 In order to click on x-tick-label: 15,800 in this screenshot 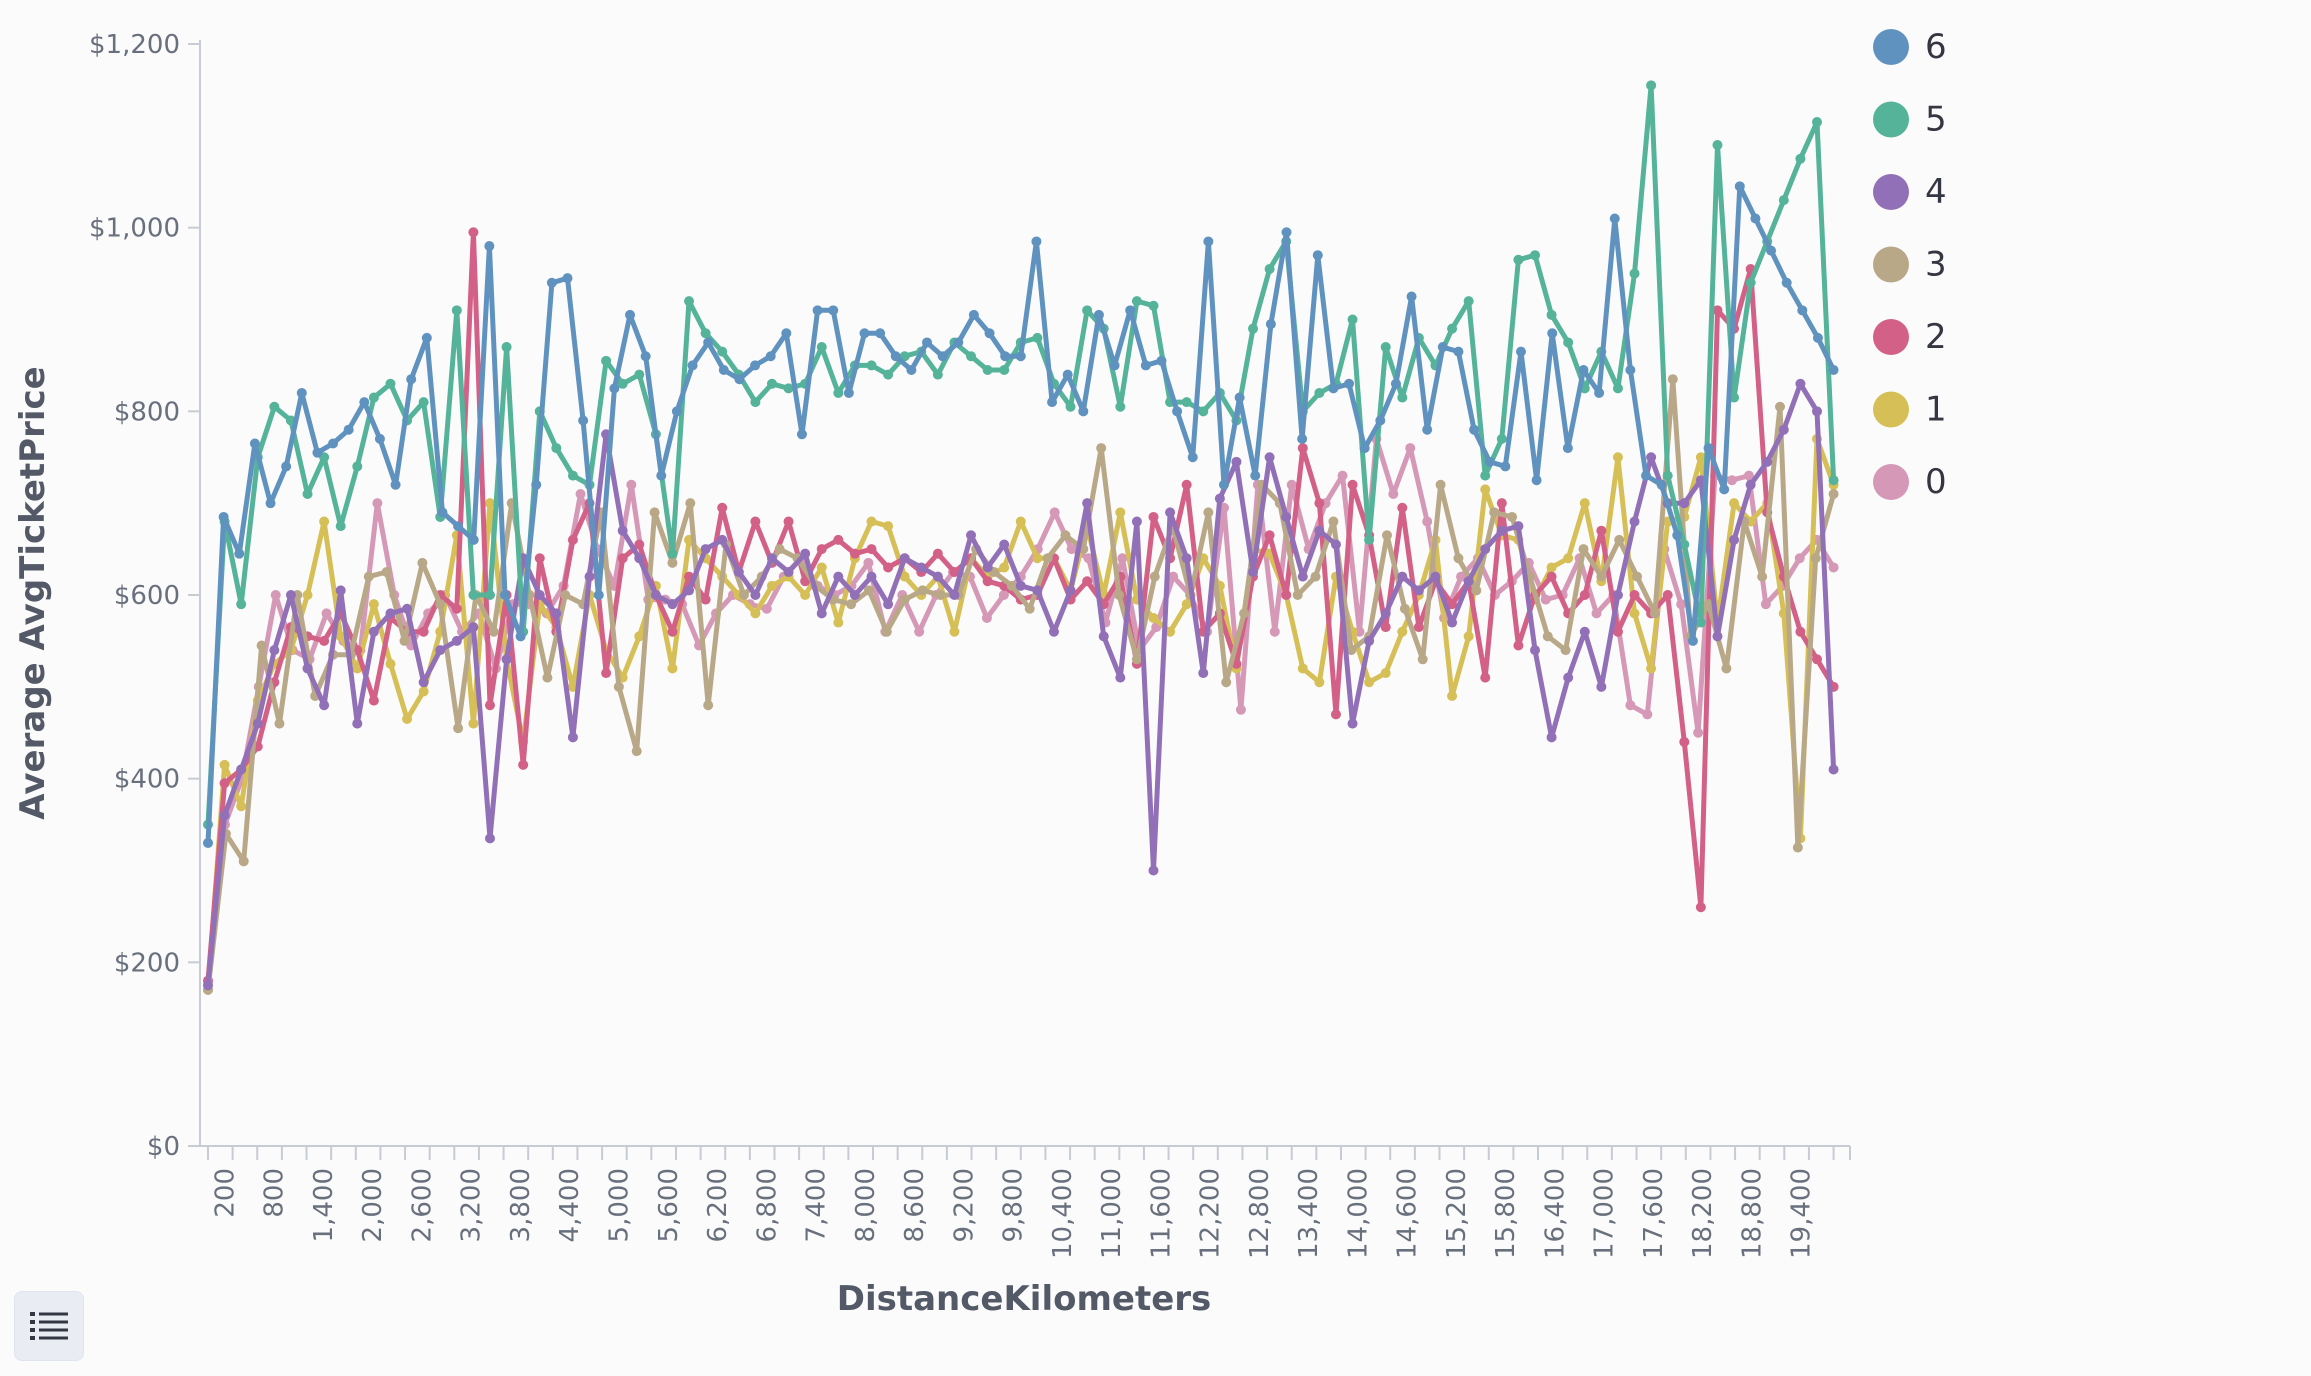, I will do `click(1506, 1213)`.